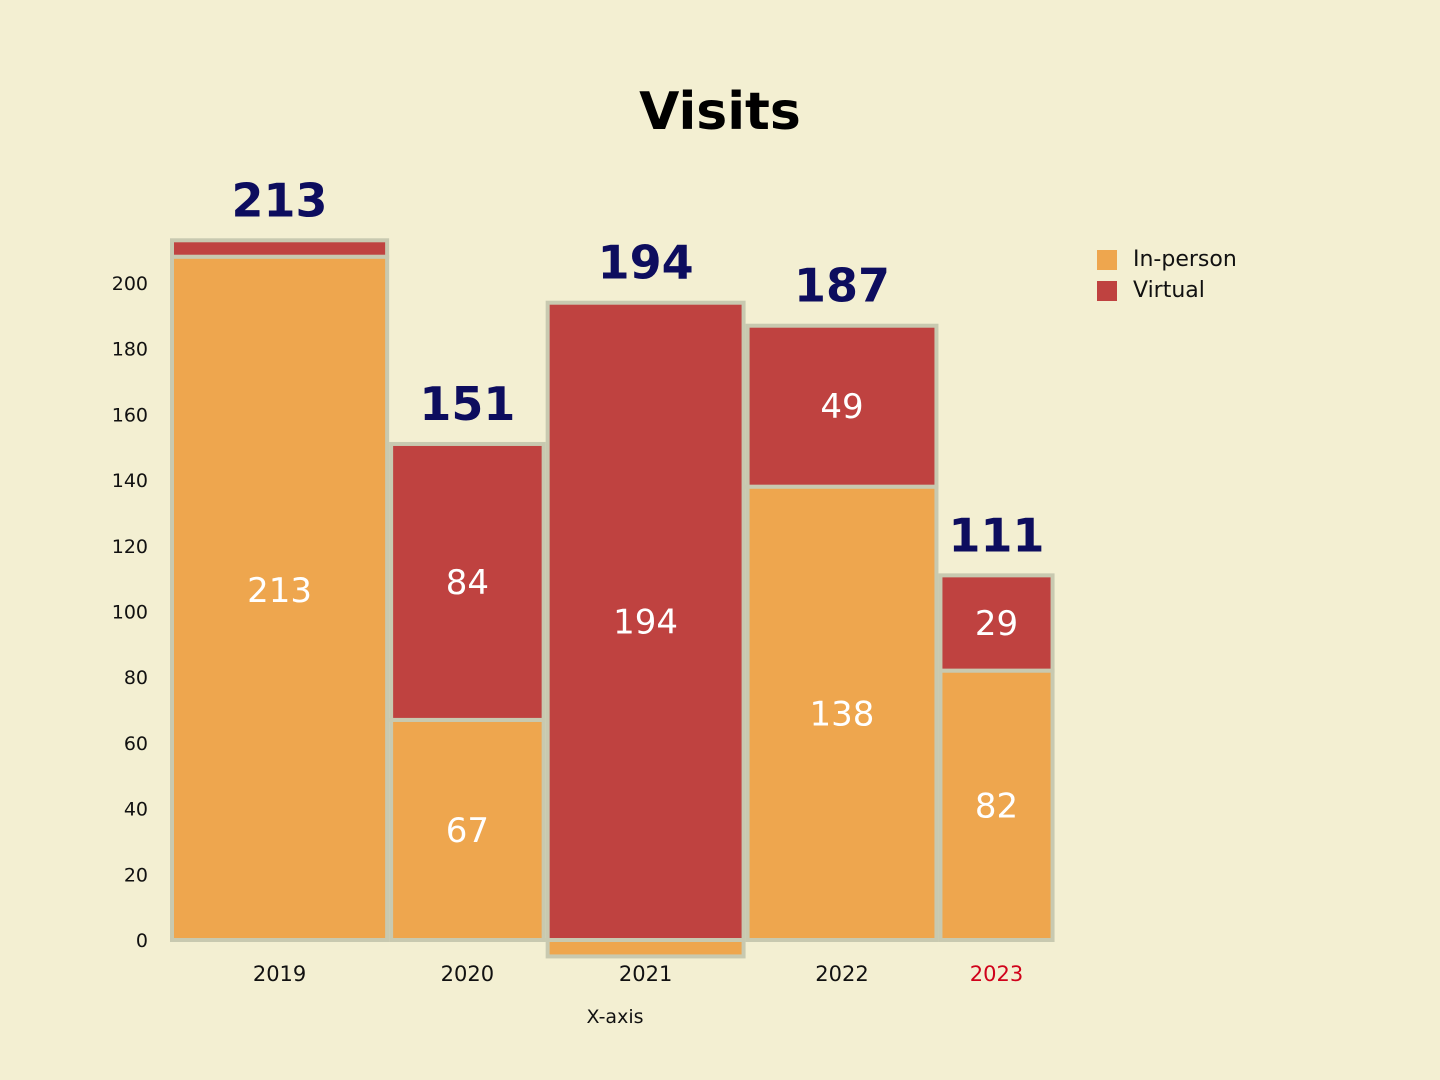  Describe the element at coordinates (615, 1017) in the screenshot. I see `x-axis-label: X-axis` at that location.